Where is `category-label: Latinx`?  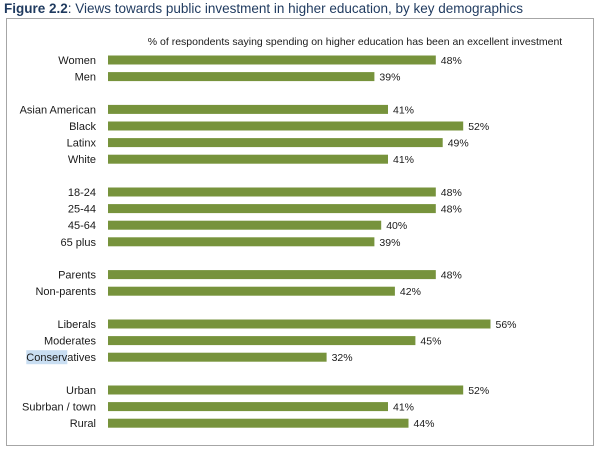
category-label: Latinx is located at coordinates (82, 144).